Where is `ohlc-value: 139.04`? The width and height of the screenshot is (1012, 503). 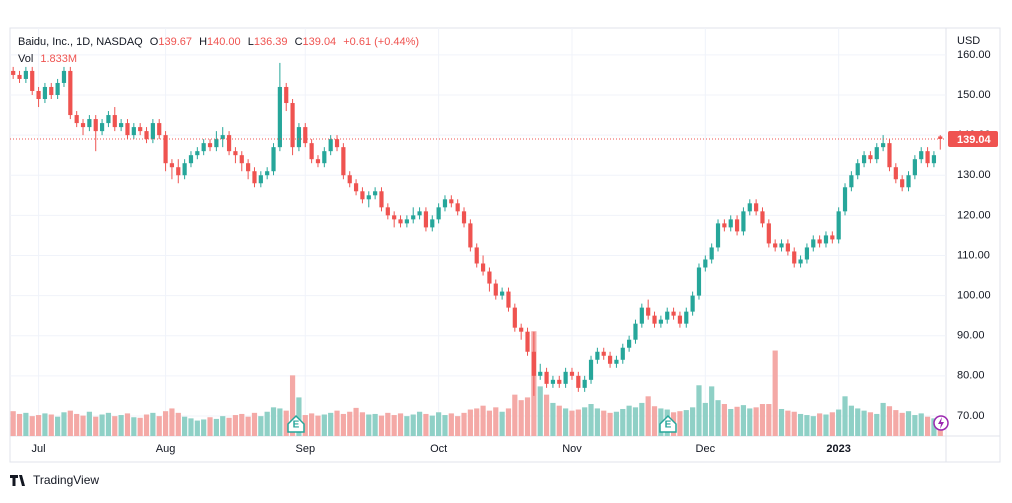 ohlc-value: 139.04 is located at coordinates (320, 42).